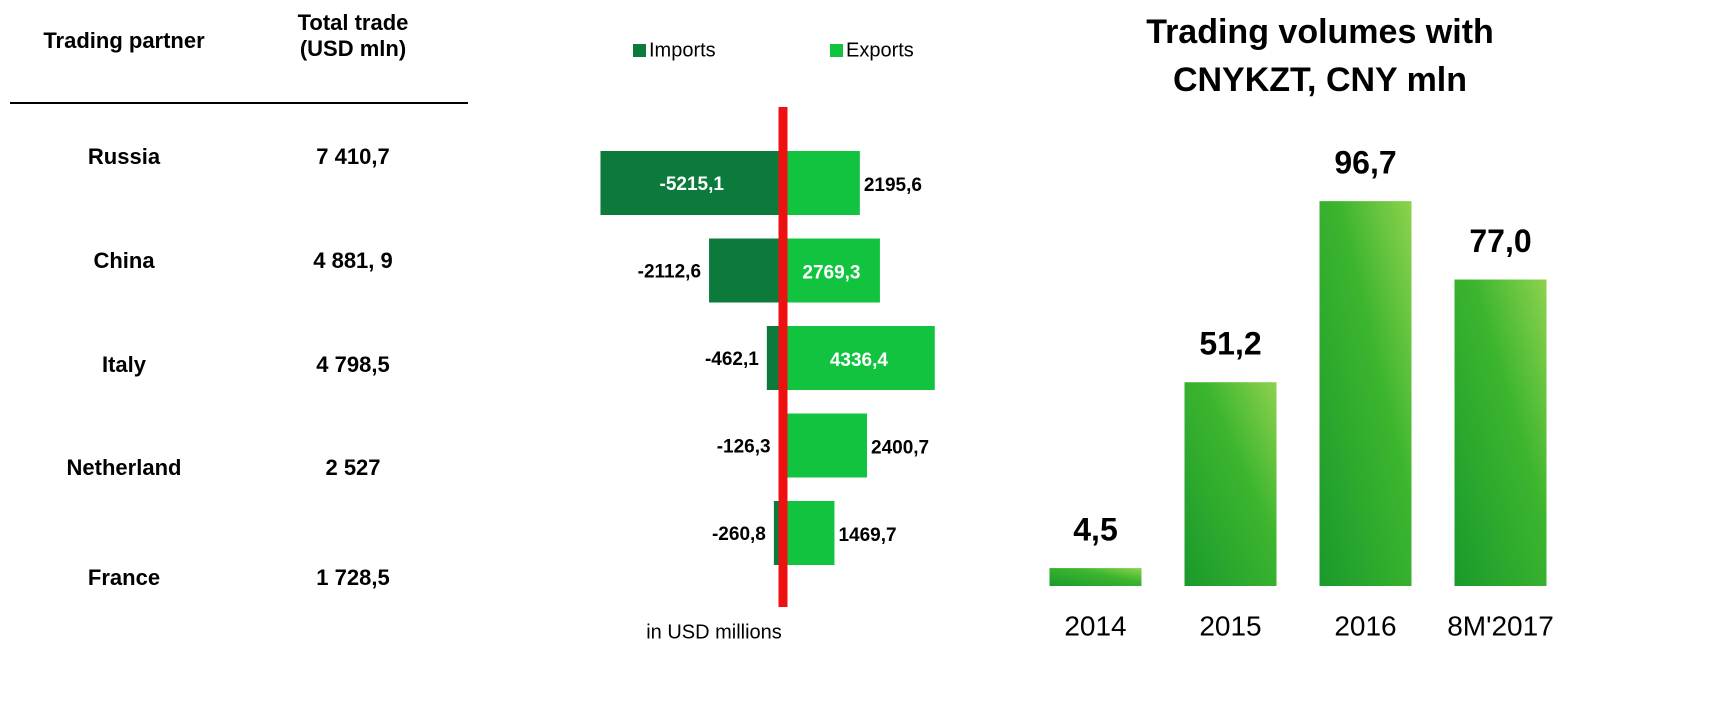 This screenshot has width=1733, height=711. I want to click on table-cell: Netherland, so click(124, 467).